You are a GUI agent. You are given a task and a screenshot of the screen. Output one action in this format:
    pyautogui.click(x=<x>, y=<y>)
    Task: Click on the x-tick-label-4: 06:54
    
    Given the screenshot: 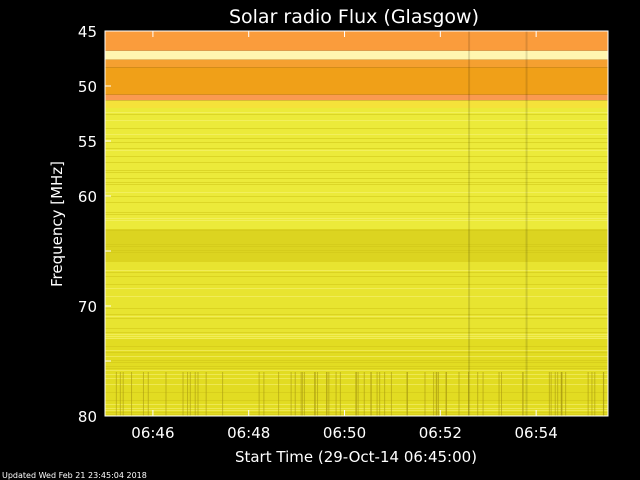 What is the action you would take?
    pyautogui.click(x=536, y=433)
    